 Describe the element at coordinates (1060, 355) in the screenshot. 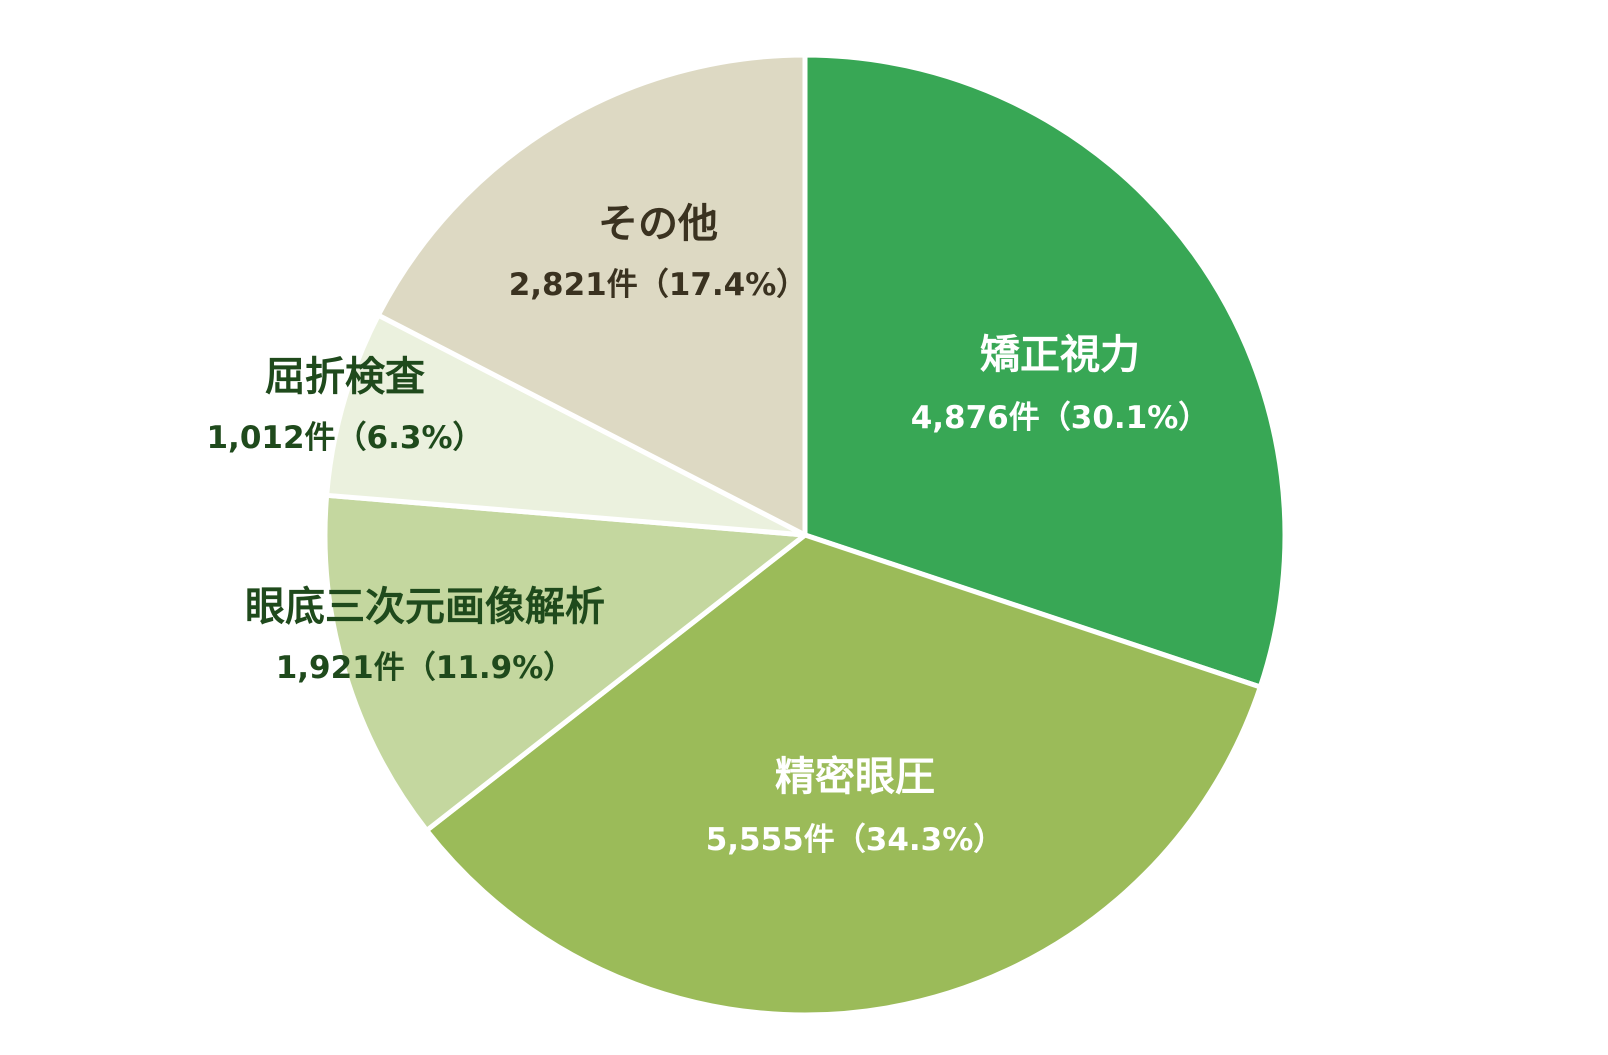

I see `slice-label-0: 矯正視力` at that location.